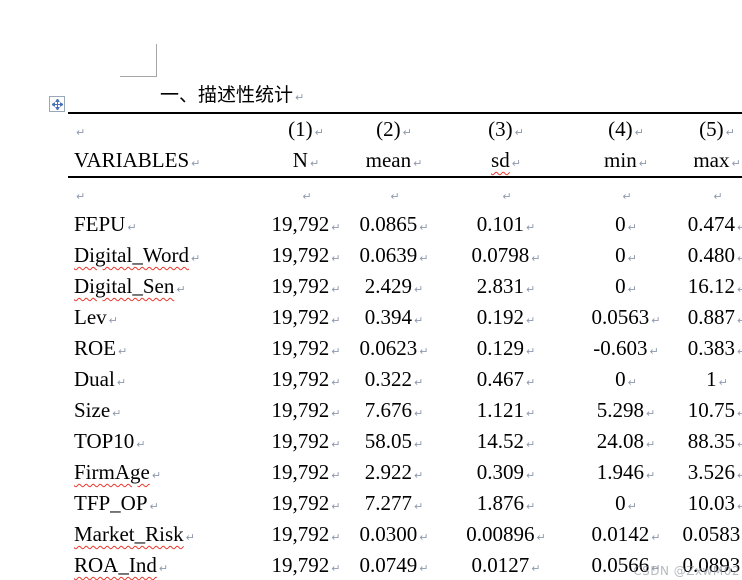 This screenshot has height=580, width=742. I want to click on max-value-cell: 0.383 ↵, so click(708, 348).